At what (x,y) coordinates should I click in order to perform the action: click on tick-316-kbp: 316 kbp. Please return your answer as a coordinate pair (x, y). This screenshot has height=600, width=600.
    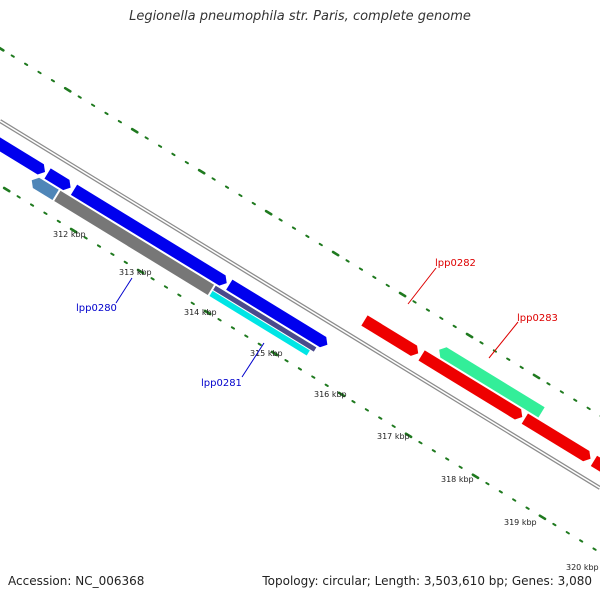
    Looking at the image, I should click on (330, 394).